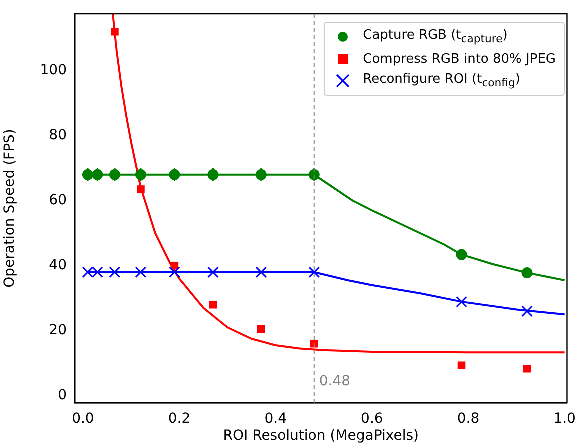  Describe the element at coordinates (372, 419) in the screenshot. I see `x-tick-label: 0.6` at that location.